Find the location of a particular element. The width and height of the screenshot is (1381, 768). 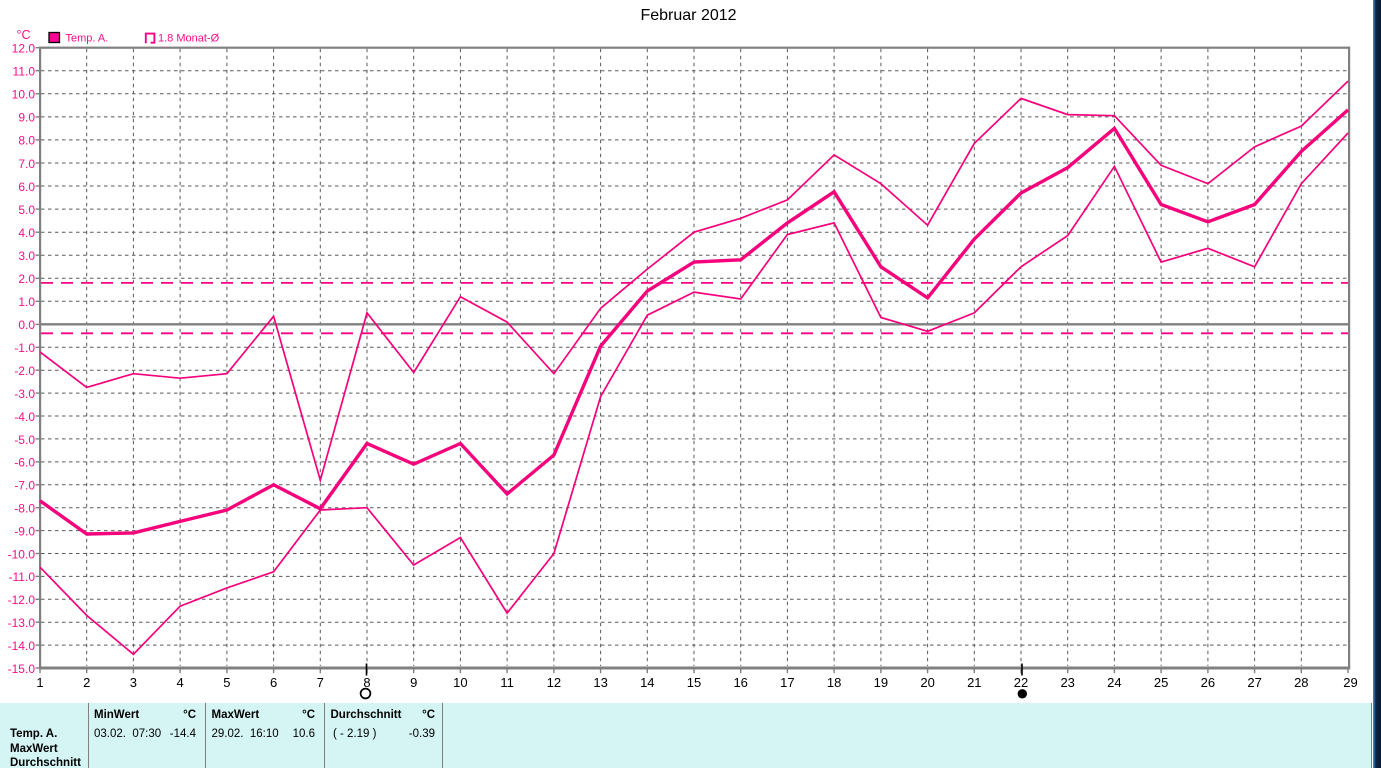

svg-text: 25 is located at coordinates (1161, 682).